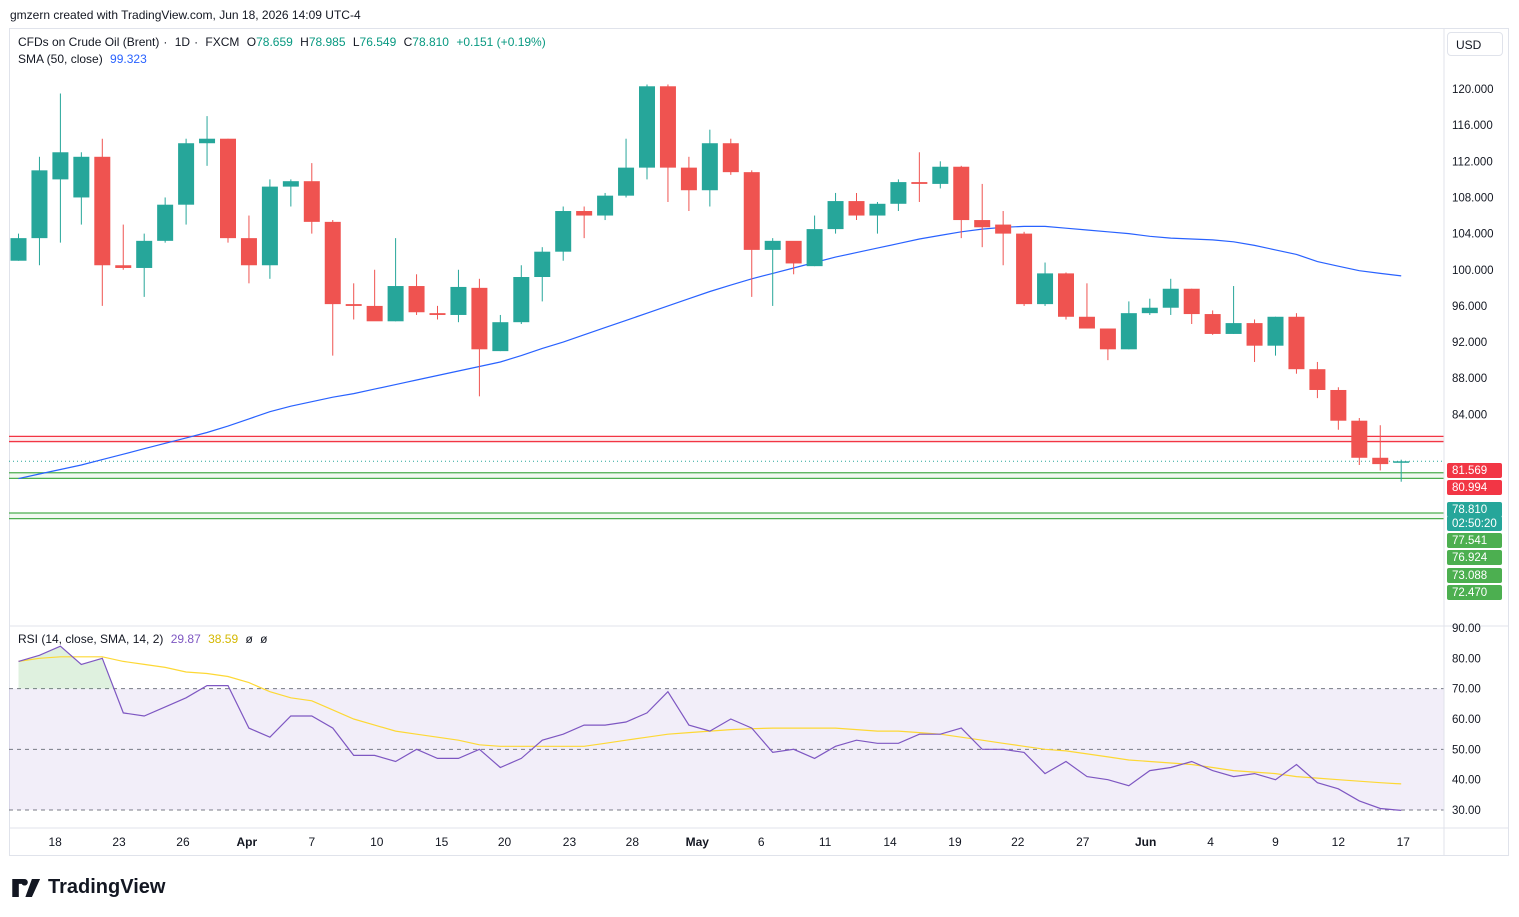 Image resolution: width=1519 pixels, height=917 pixels. I want to click on price-label-text: 76.924, so click(1470, 558).